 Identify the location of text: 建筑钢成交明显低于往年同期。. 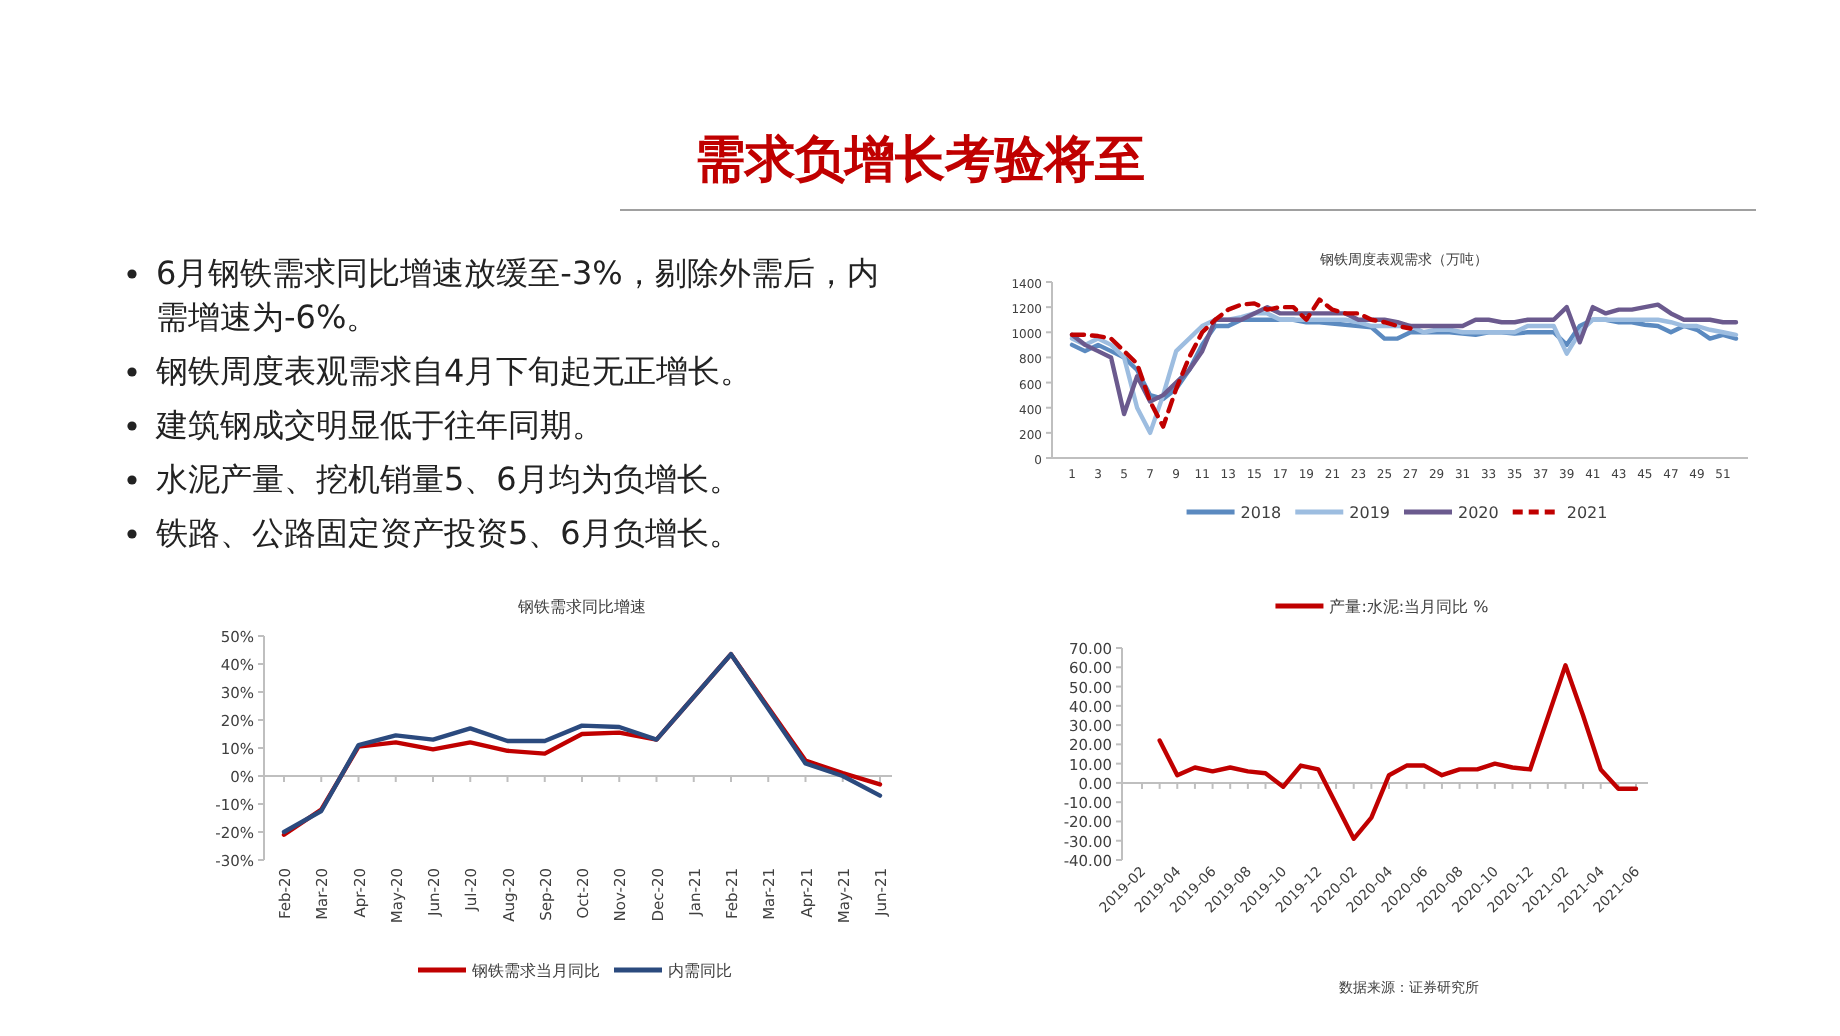
(379, 425).